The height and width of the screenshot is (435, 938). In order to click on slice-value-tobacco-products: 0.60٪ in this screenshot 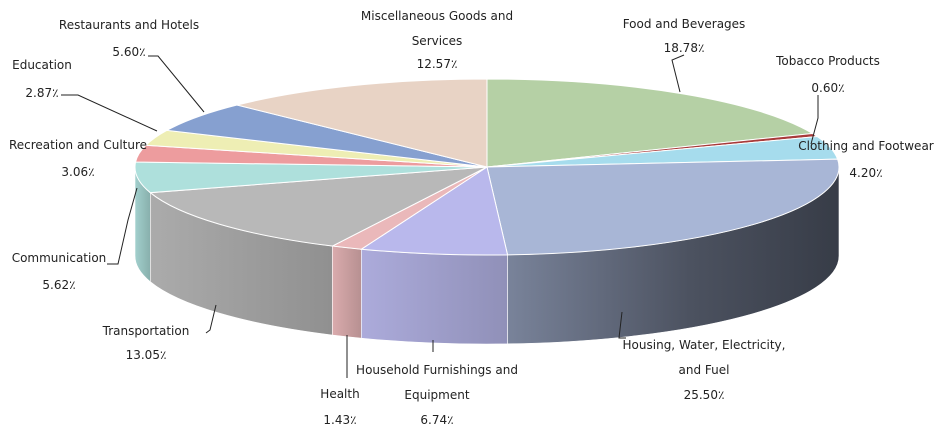, I will do `click(827, 88)`.